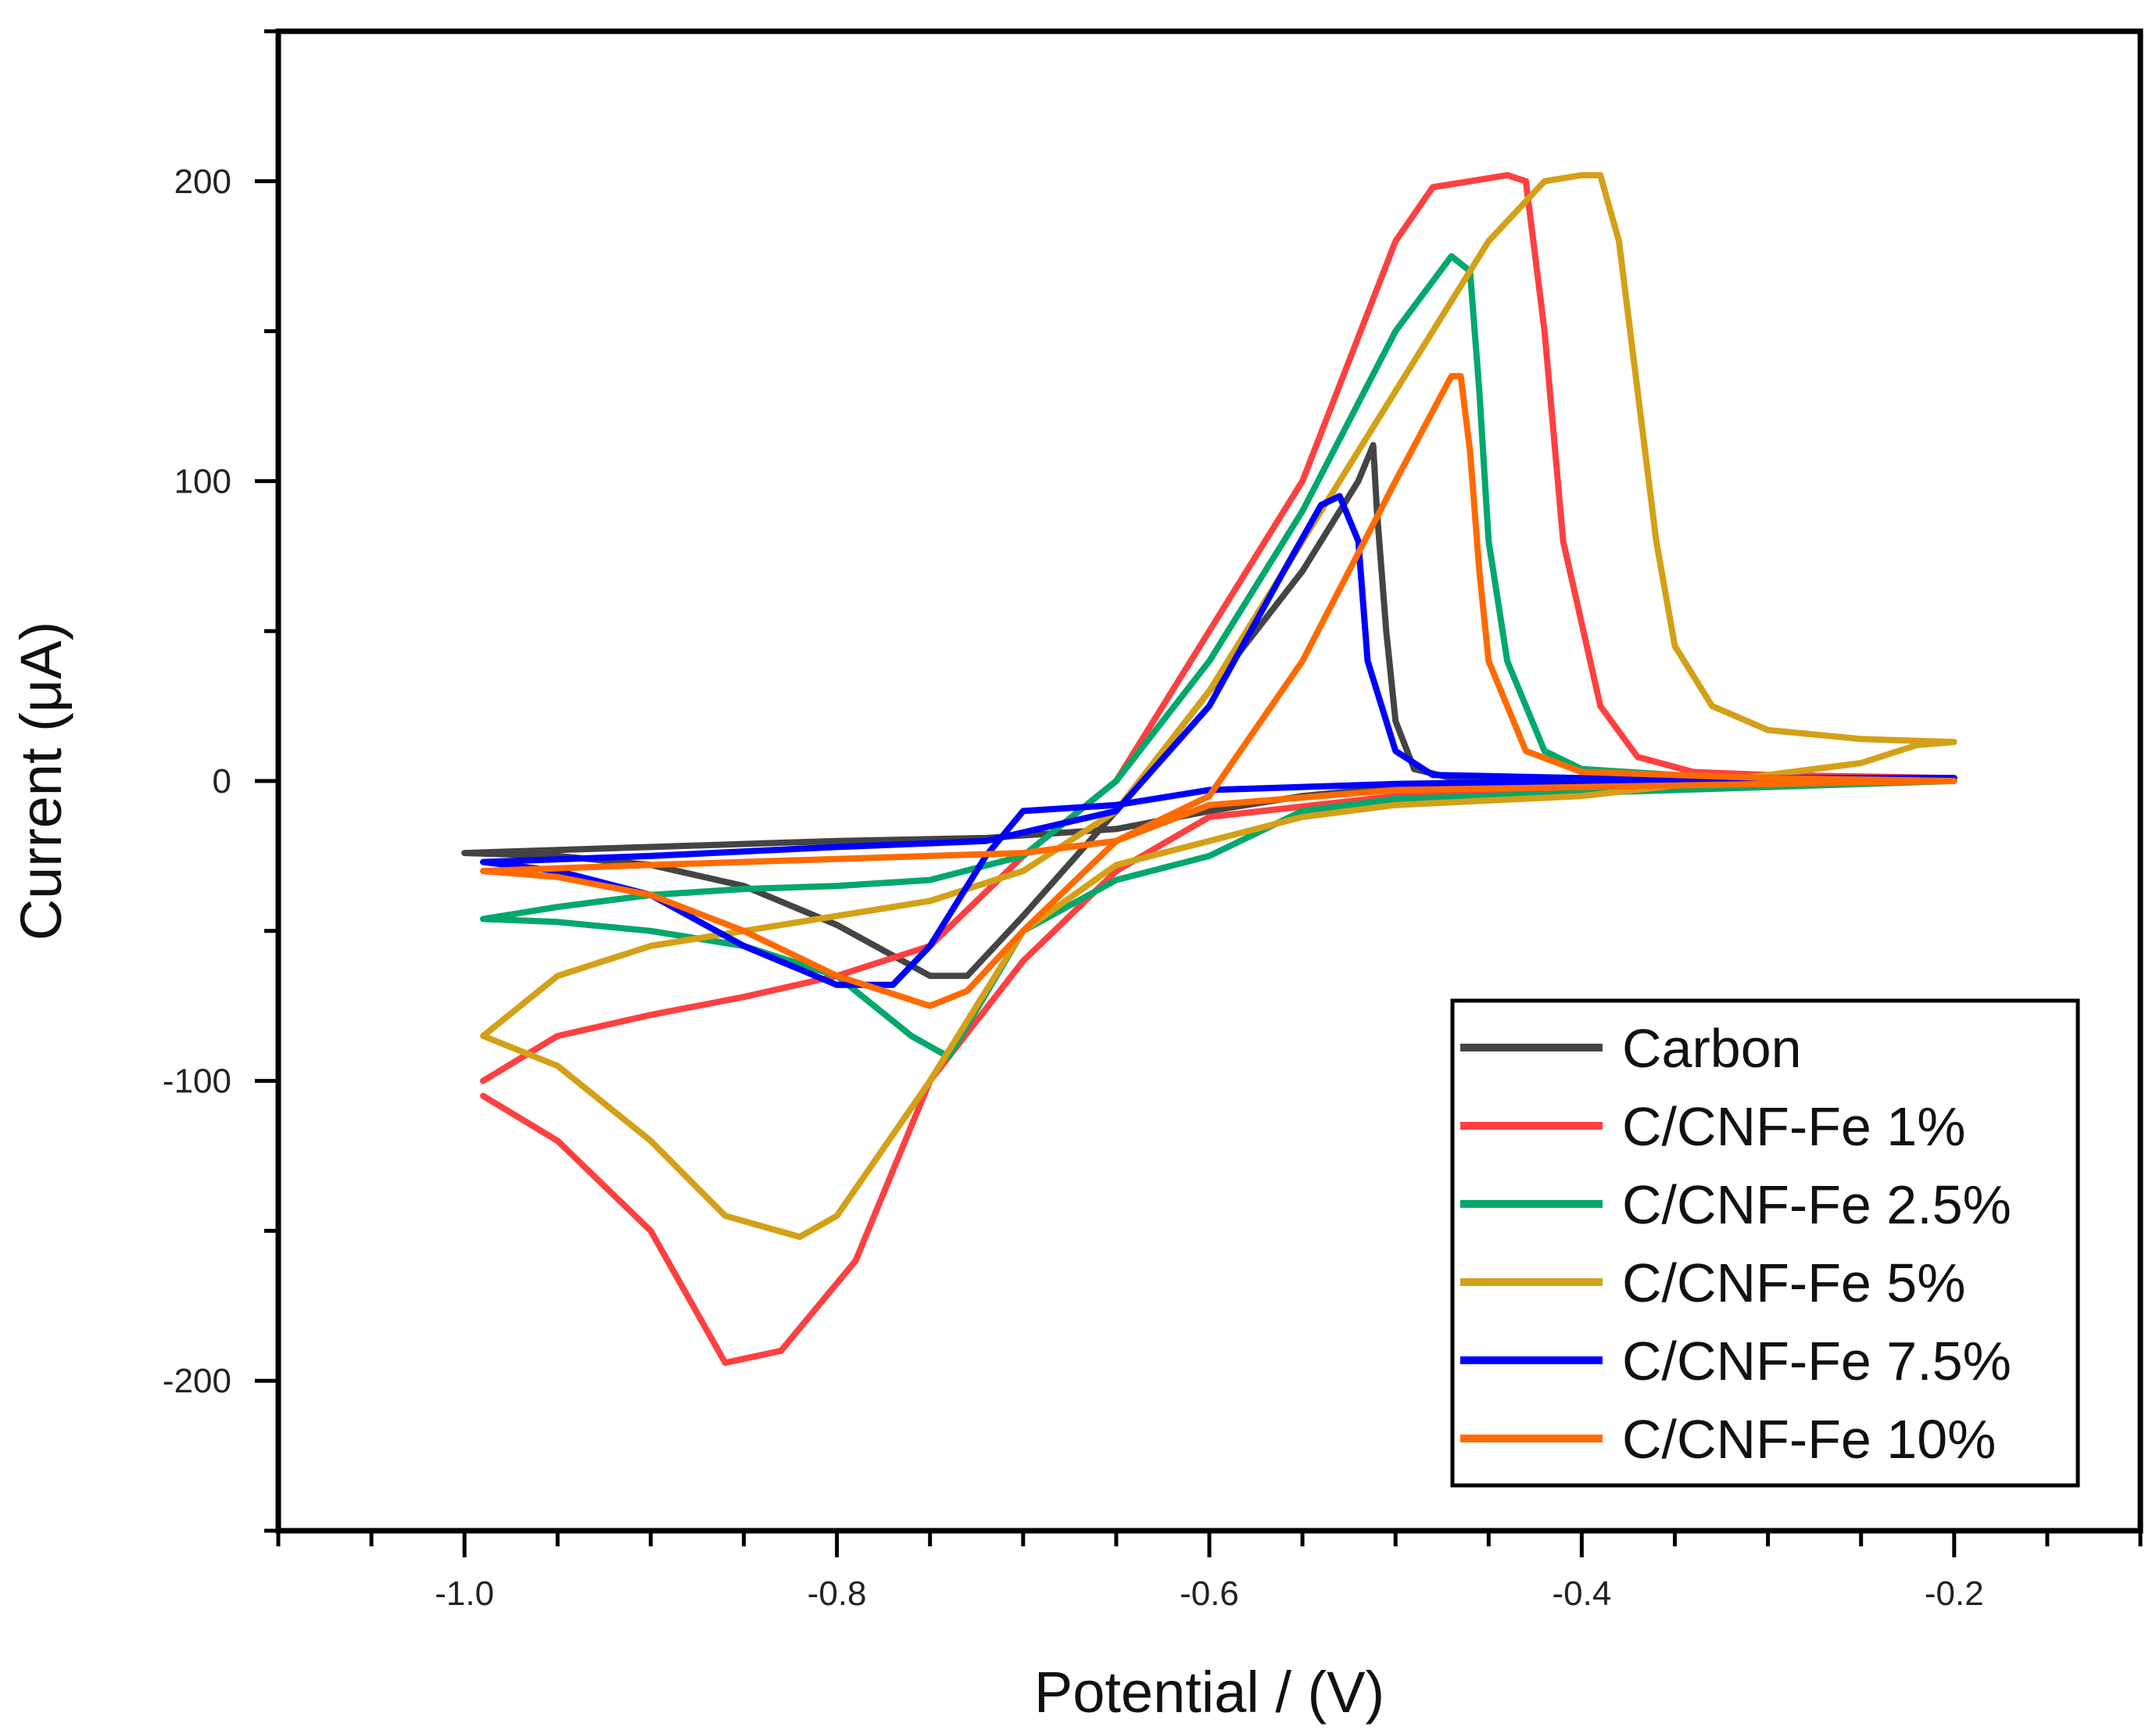  I want to click on x-tick-label: -0.4, so click(1581, 1594).